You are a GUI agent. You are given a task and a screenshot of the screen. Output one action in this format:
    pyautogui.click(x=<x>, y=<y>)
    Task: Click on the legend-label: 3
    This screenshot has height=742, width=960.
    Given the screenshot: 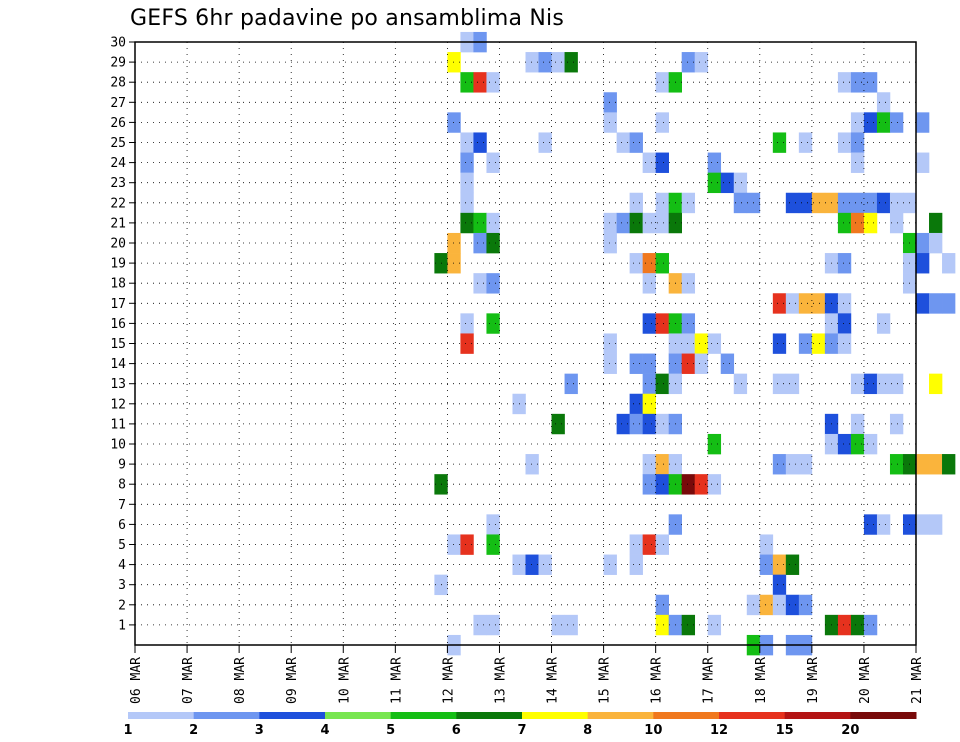 What is the action you would take?
    pyautogui.click(x=259, y=730)
    